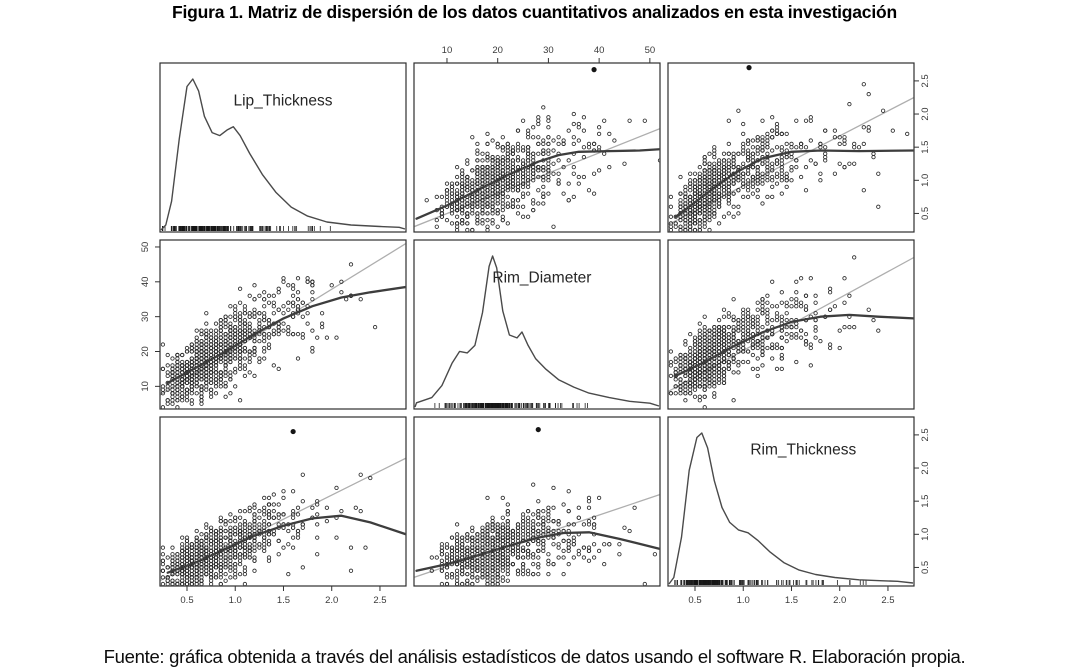 This screenshot has width=1069, height=670. What do you see at coordinates (283, 147) in the screenshot?
I see `panel-r0c0: Lip_Thickness` at bounding box center [283, 147].